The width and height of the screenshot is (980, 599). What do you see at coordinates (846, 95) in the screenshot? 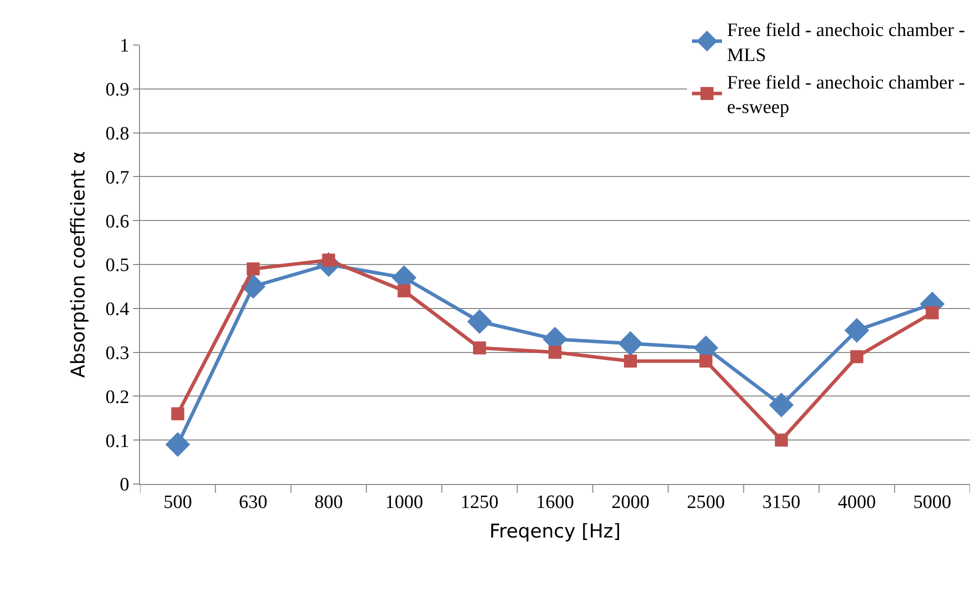
I see `legend-label: Free field - anechoic chamber - e-sweep` at bounding box center [846, 95].